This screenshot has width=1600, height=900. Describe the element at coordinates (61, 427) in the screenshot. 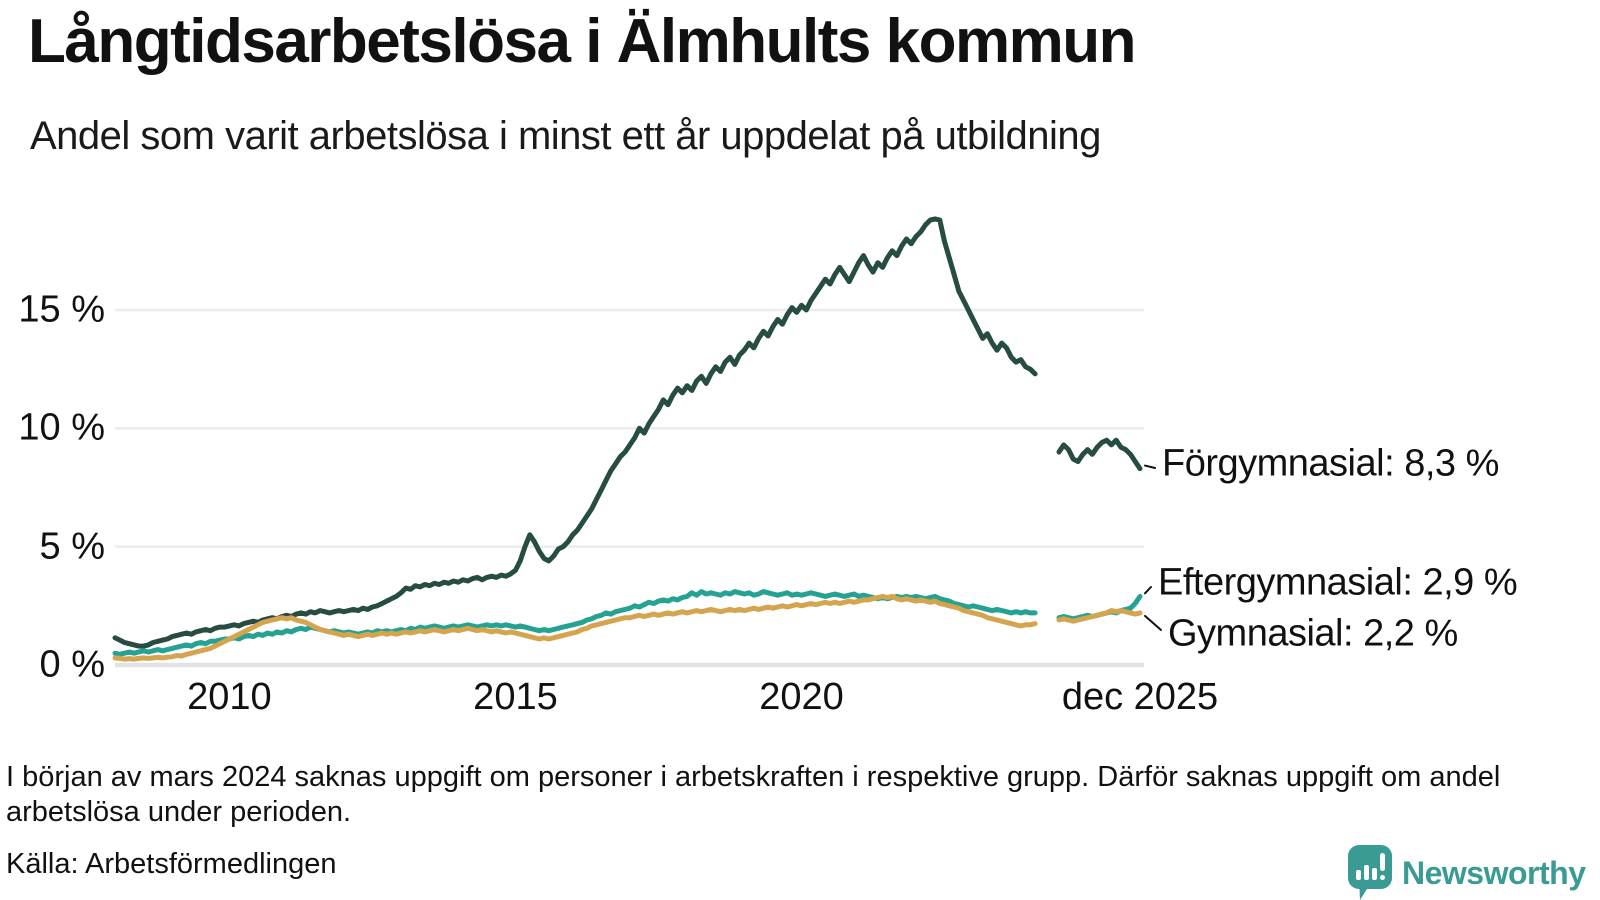

I see `y-axis-tick-label: 10 %` at that location.